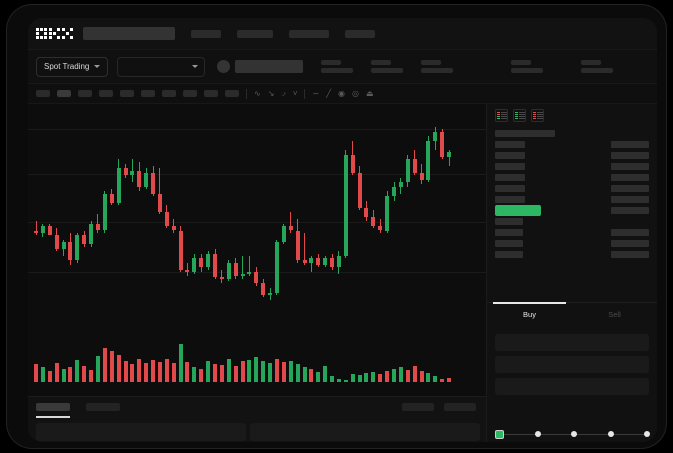  What do you see at coordinates (257, 419) in the screenshot?
I see `orders-panel` at bounding box center [257, 419].